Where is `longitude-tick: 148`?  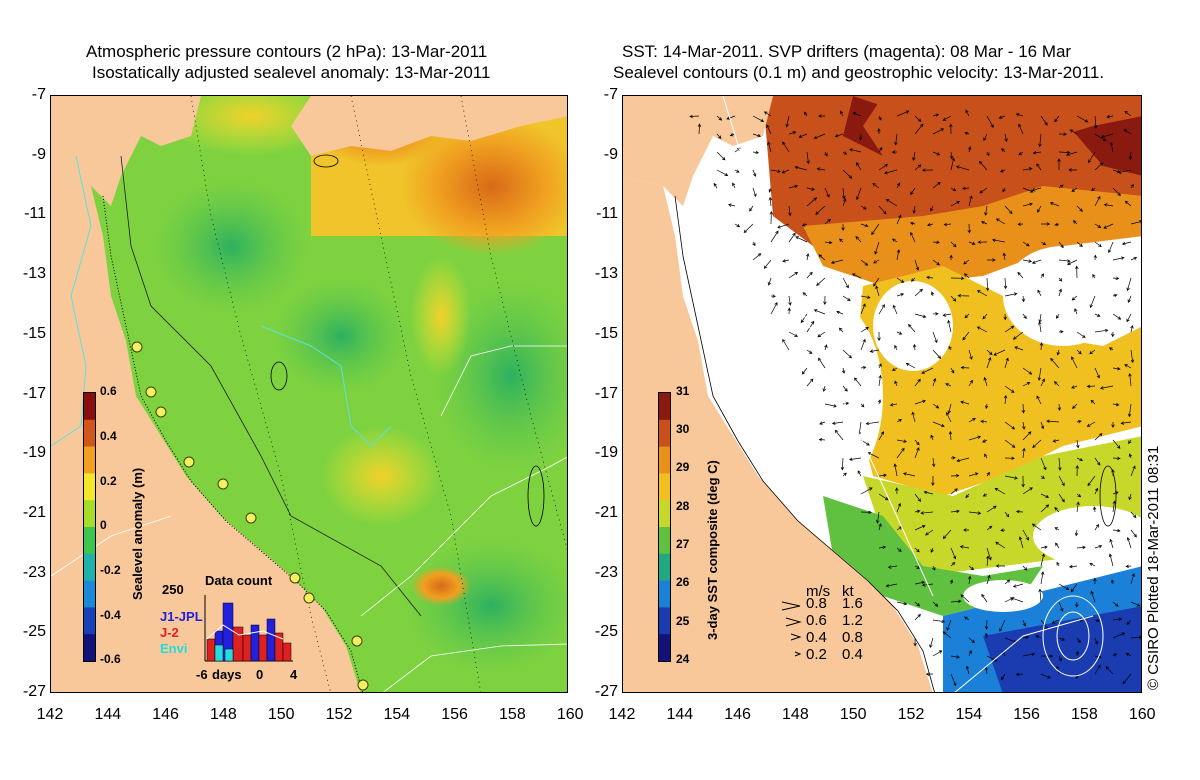
longitude-tick: 148 is located at coordinates (795, 714).